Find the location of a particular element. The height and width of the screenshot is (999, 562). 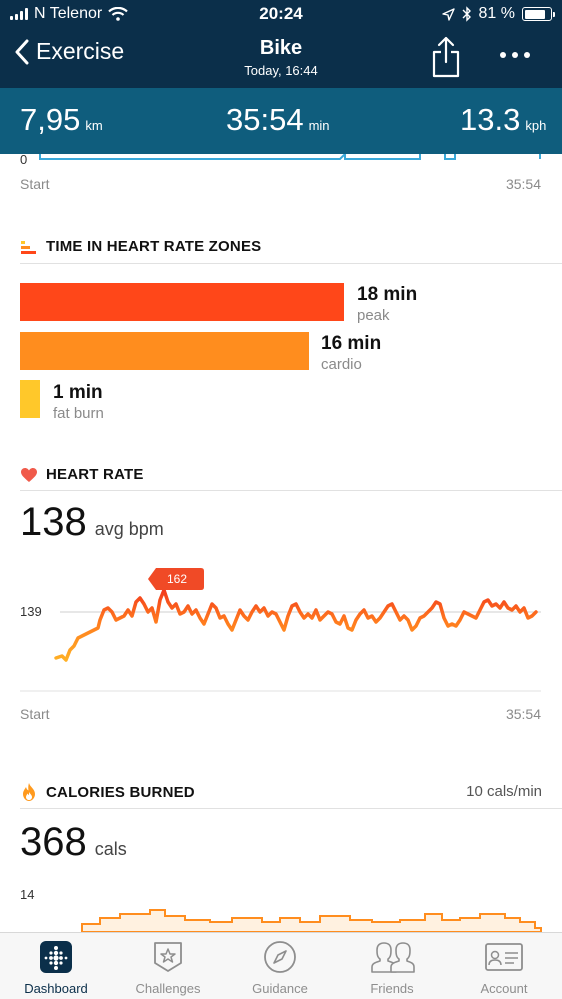

star-badge-icon is located at coordinates (168, 957).